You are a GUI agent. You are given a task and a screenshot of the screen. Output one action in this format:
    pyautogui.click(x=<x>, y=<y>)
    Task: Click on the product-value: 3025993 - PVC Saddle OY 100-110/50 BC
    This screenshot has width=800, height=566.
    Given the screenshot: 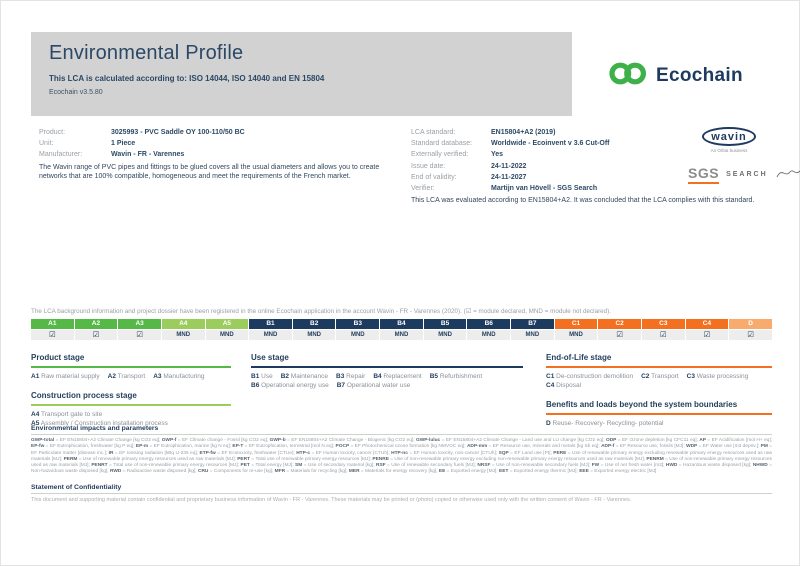 What is the action you would take?
    pyautogui.click(x=178, y=133)
    